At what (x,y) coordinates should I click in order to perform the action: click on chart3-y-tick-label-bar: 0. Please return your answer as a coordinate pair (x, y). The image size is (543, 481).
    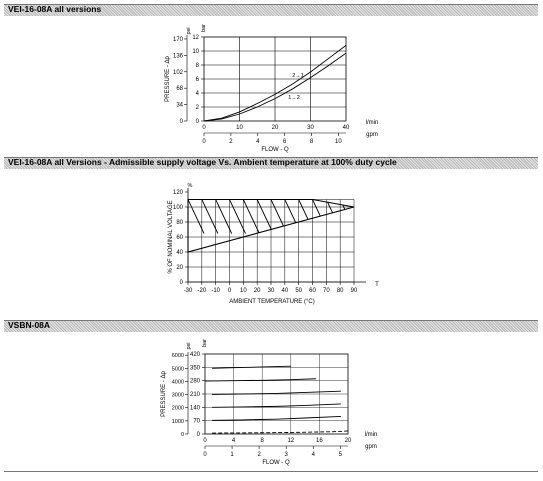
    Looking at the image, I should click on (199, 435).